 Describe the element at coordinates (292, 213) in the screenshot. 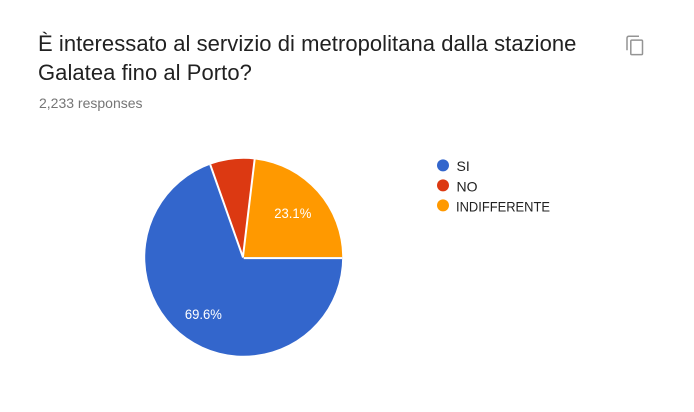

I see `svg-text: 23.1%` at that location.